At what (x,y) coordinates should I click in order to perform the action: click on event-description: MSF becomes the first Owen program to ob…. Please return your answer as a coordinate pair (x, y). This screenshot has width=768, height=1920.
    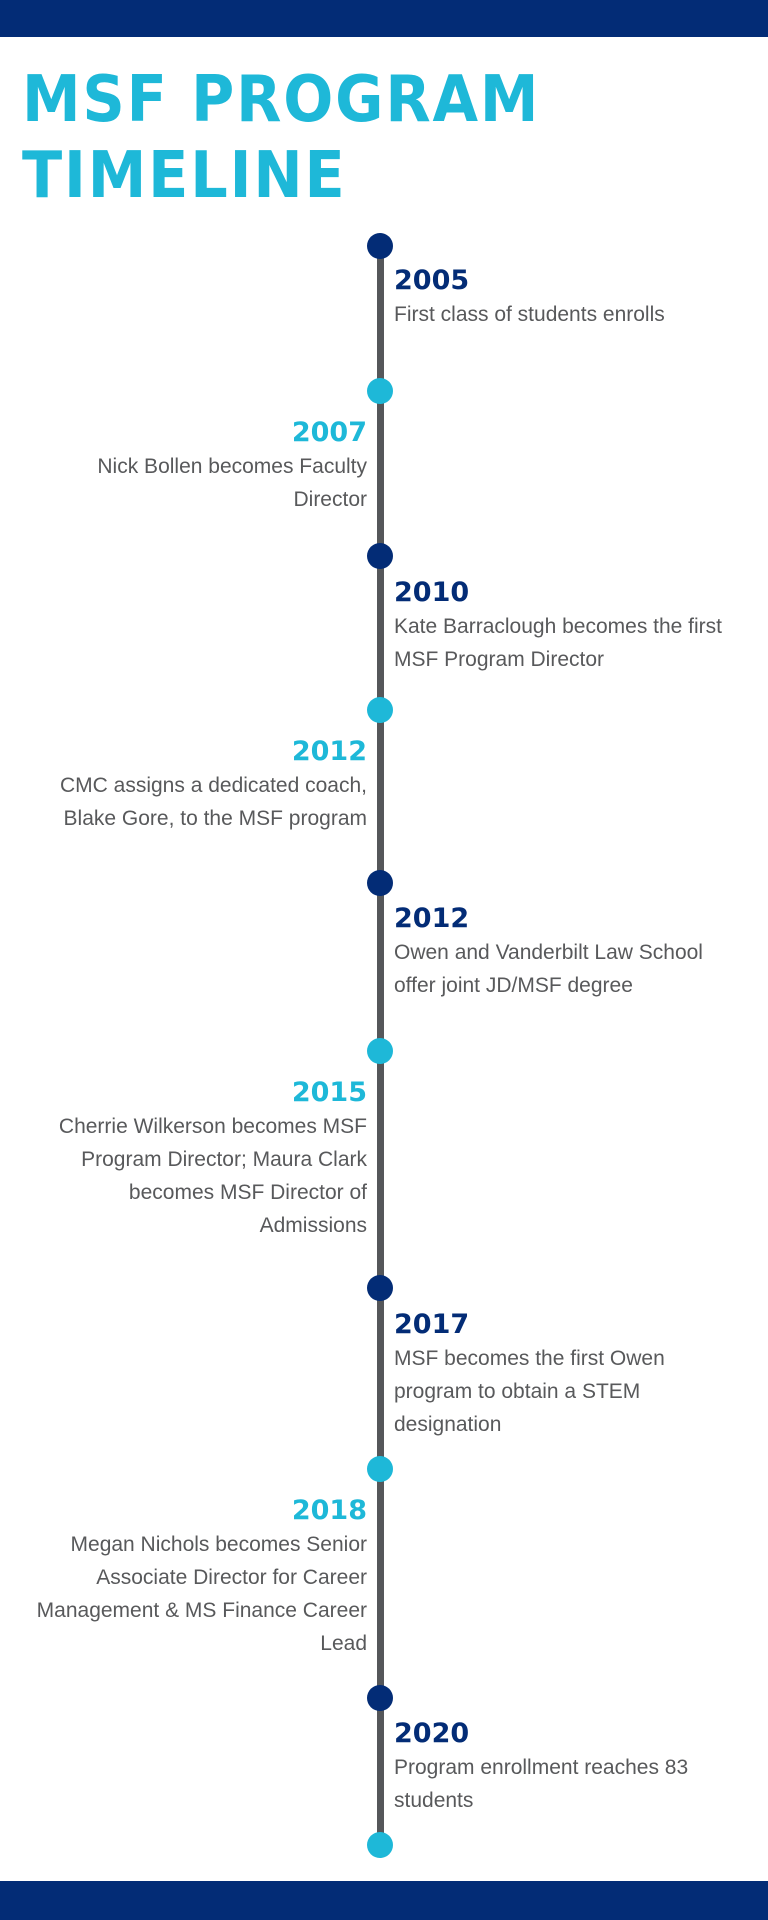
    Looking at the image, I should click on (529, 1391).